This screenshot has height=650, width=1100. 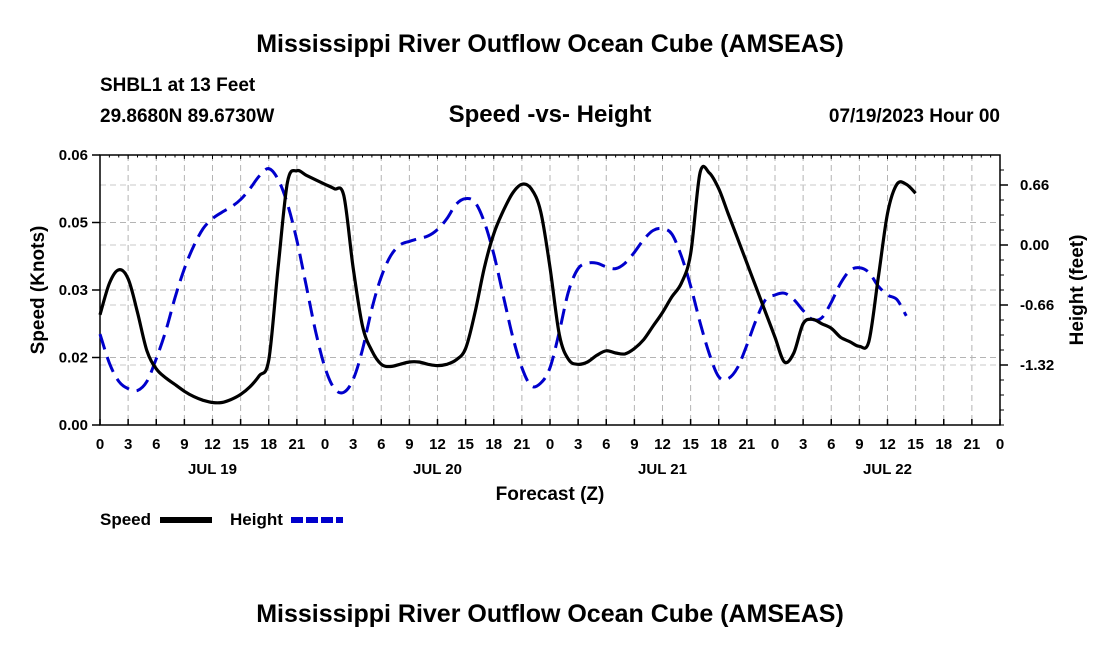 I want to click on coordinates-label: 29.8680N 89.6730W, so click(x=187, y=116).